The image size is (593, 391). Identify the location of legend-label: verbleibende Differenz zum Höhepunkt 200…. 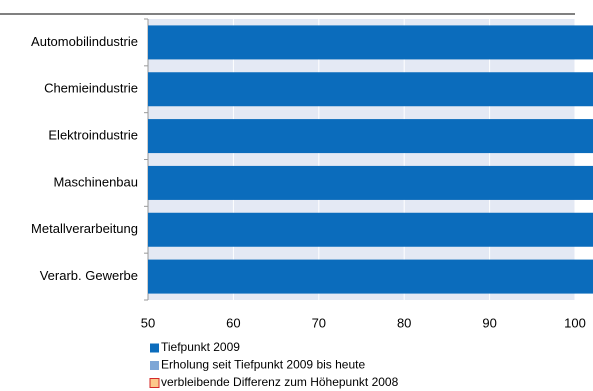
(280, 382).